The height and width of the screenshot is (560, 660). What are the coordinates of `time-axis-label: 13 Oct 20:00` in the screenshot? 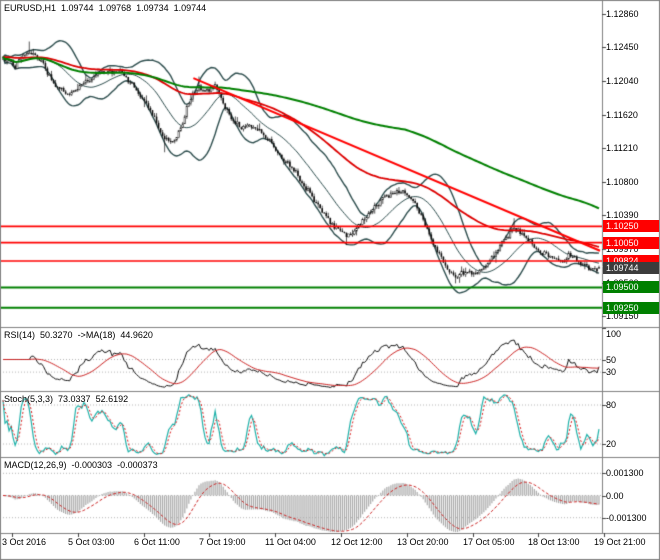 It's located at (423, 542).